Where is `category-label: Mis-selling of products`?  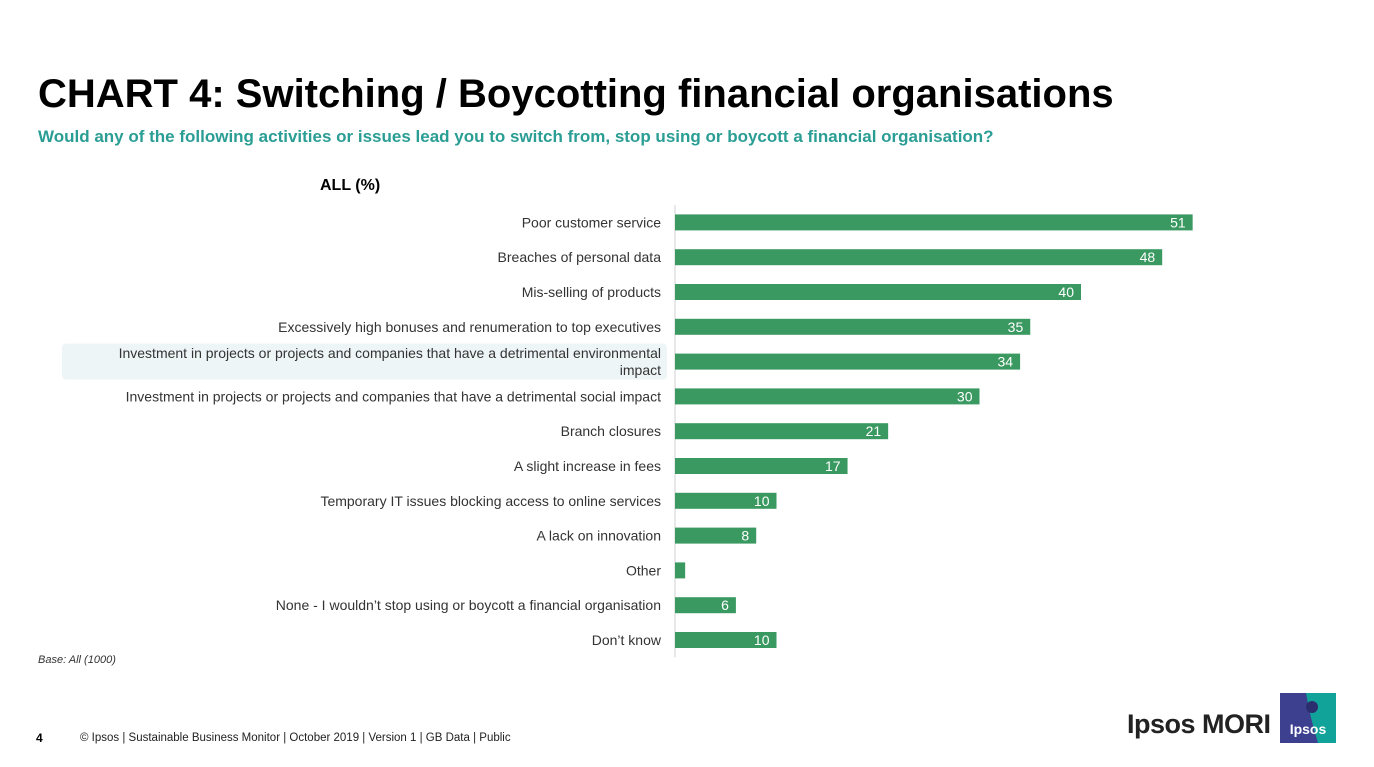
category-label: Mis-selling of products is located at coordinates (591, 292).